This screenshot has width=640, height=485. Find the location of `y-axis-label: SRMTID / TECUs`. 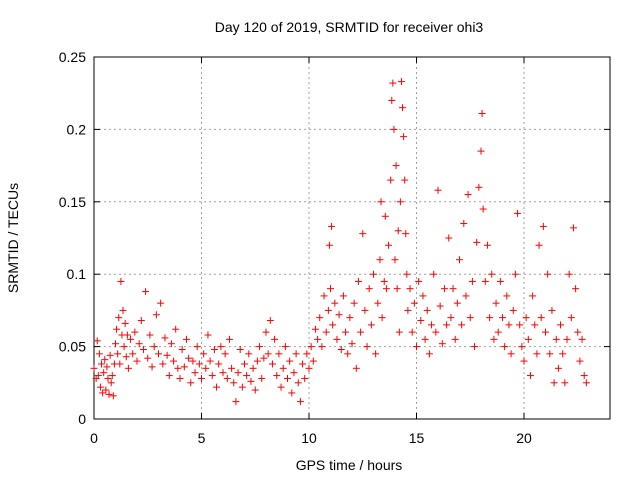

y-axis-label: SRMTID / TECUs is located at coordinates (13, 238).